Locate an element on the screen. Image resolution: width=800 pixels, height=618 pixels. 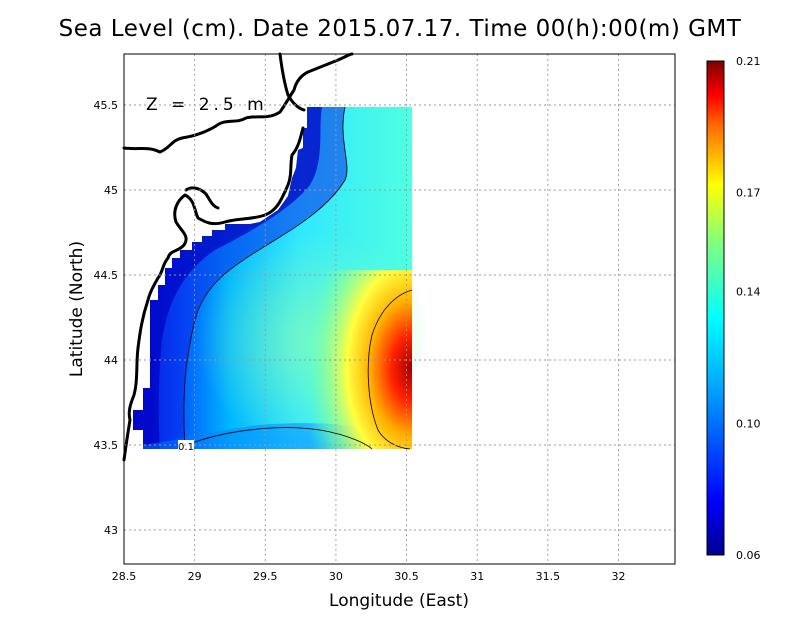
x-tick-label: 30.5 is located at coordinates (406, 576).